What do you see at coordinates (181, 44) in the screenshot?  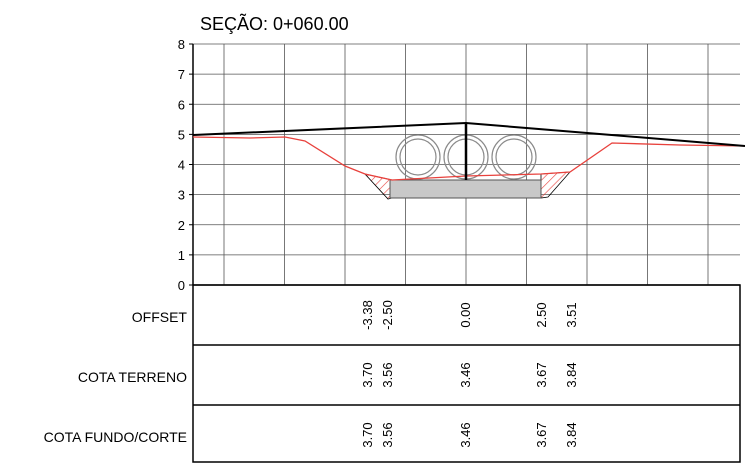 I see `y-tick-label: 8` at bounding box center [181, 44].